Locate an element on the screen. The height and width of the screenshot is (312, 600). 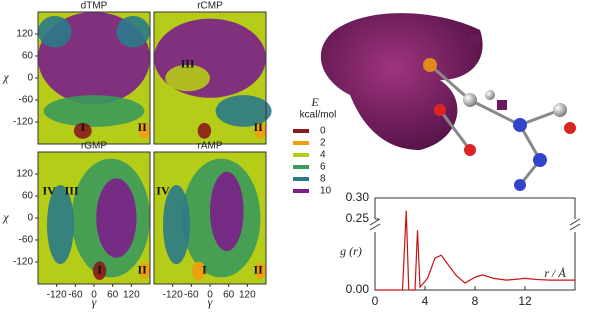
y-axis-label: g (r) is located at coordinates (351, 251).